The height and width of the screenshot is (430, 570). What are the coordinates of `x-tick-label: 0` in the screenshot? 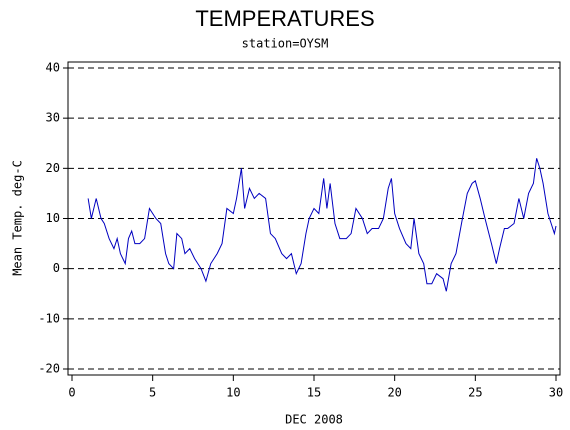 It's located at (71, 393).